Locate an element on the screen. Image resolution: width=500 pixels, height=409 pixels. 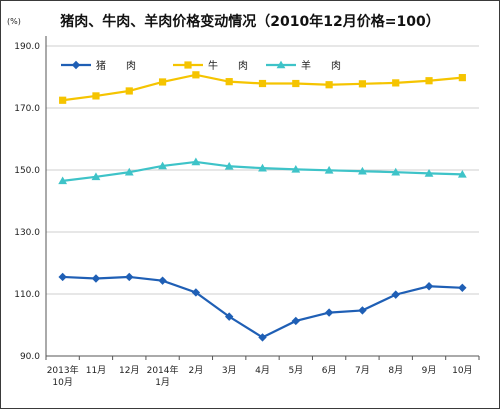
y-tick-label: 190.0 is located at coordinates (27, 47).